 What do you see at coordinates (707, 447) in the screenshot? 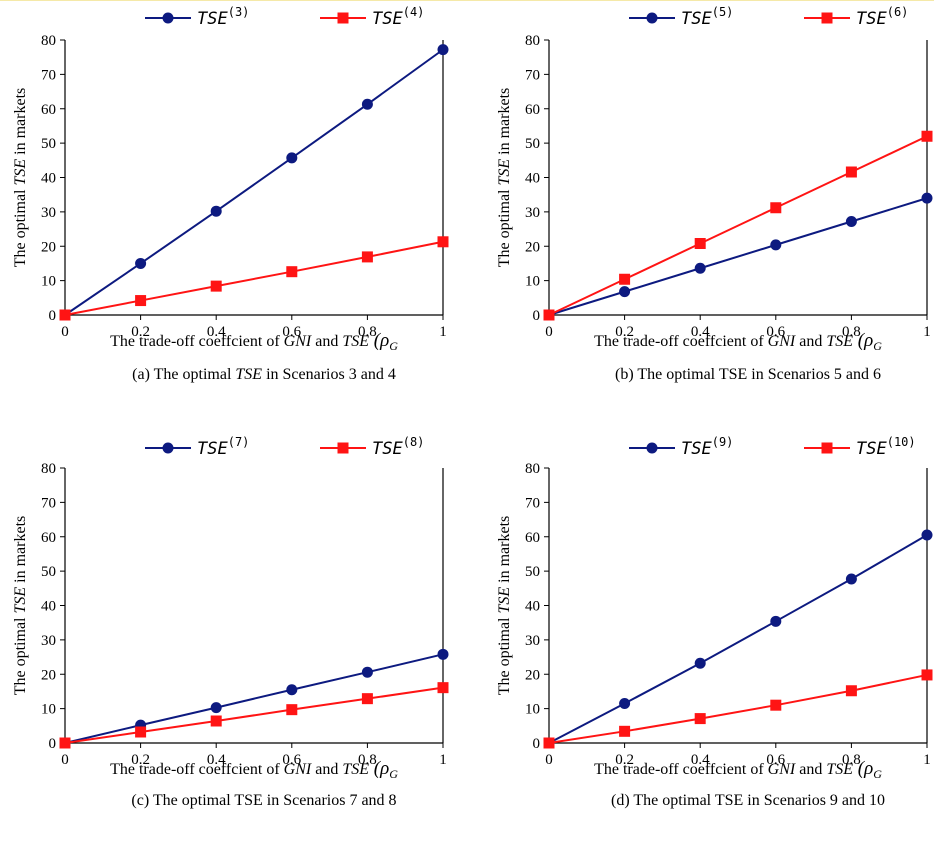
I see `legend-label: TSE(9)` at bounding box center [707, 447].